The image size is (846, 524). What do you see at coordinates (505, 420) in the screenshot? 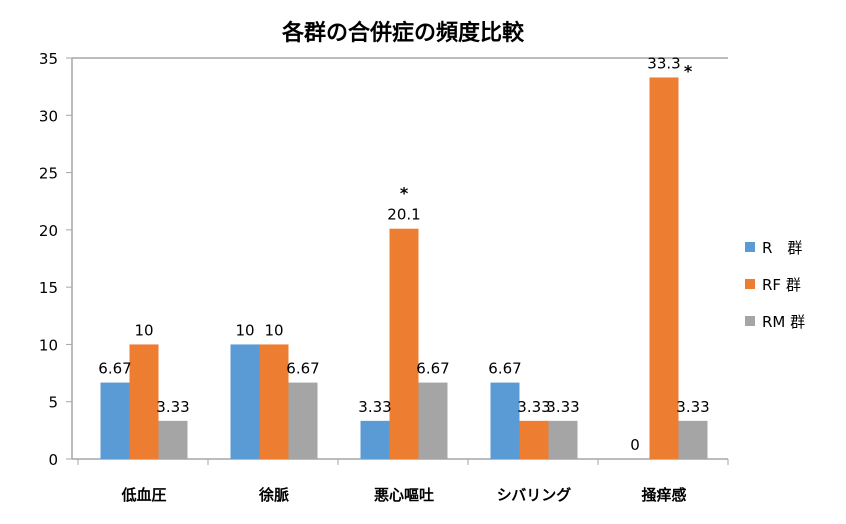
I see `bar-R群-3` at bounding box center [505, 420].